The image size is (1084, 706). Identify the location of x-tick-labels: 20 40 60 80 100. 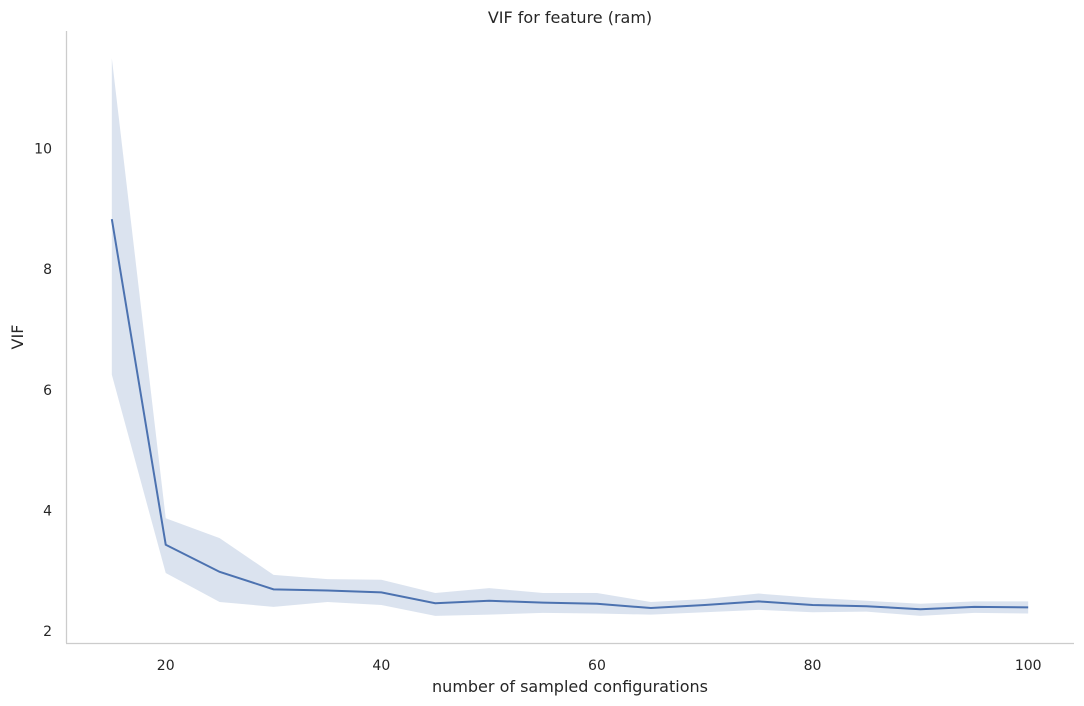
(599, 666).